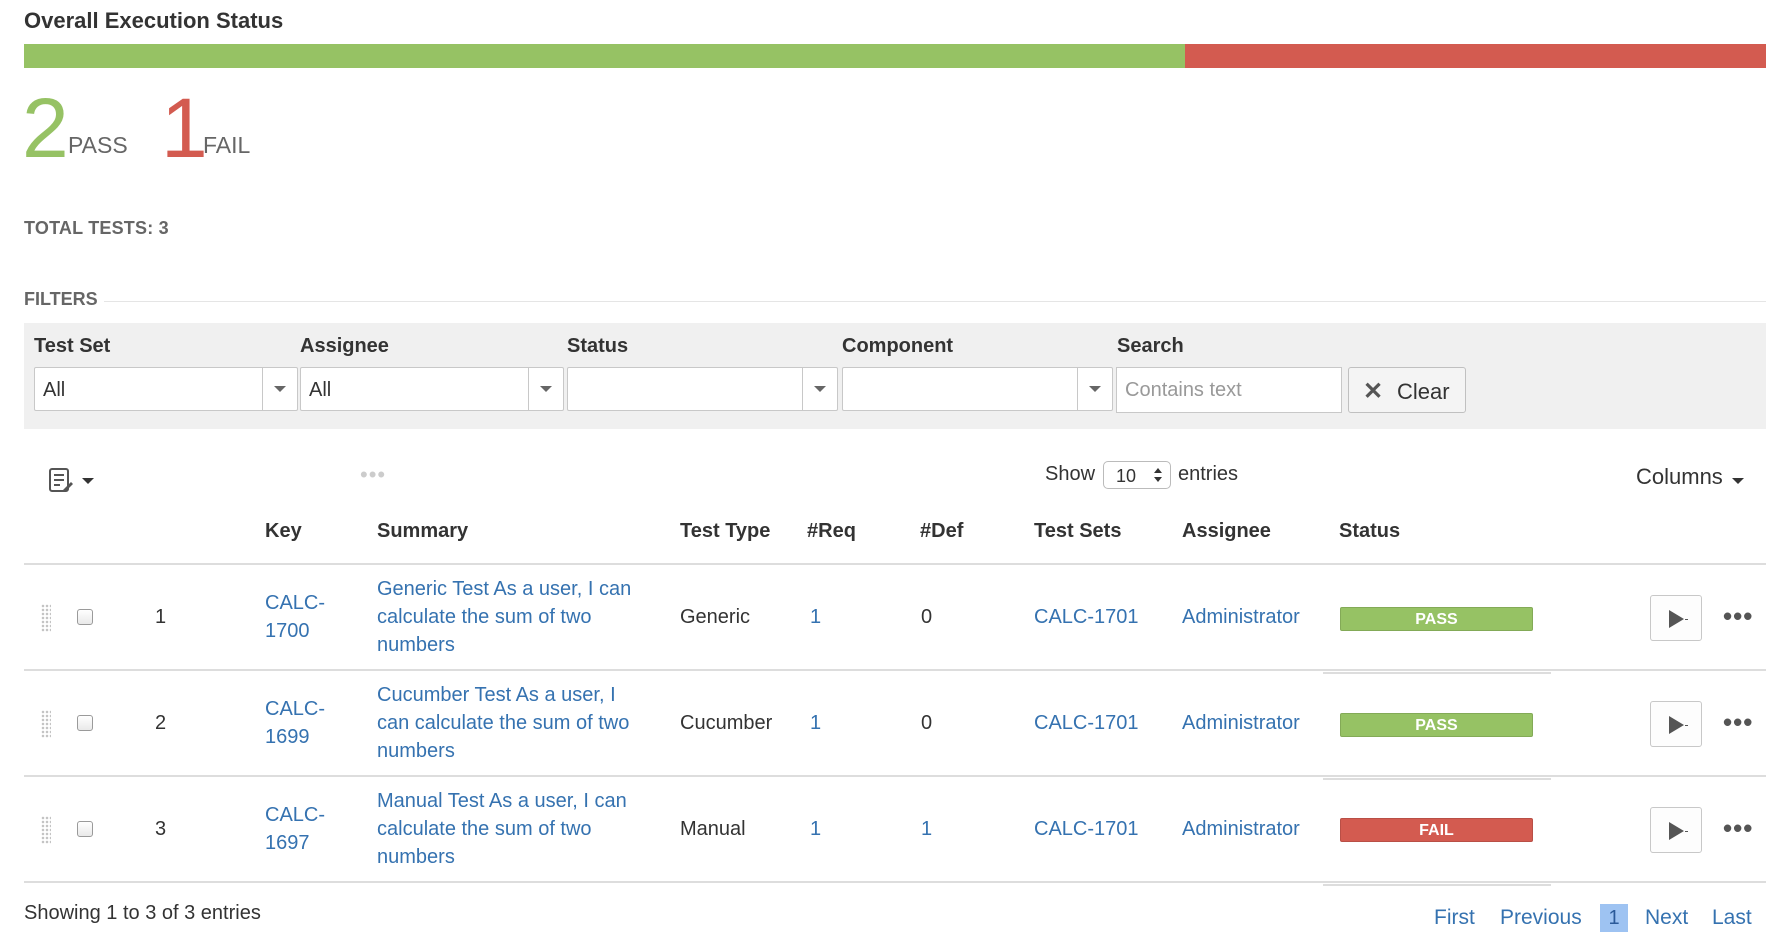  I want to click on test-key-link: CALC- 1697, so click(295, 829).